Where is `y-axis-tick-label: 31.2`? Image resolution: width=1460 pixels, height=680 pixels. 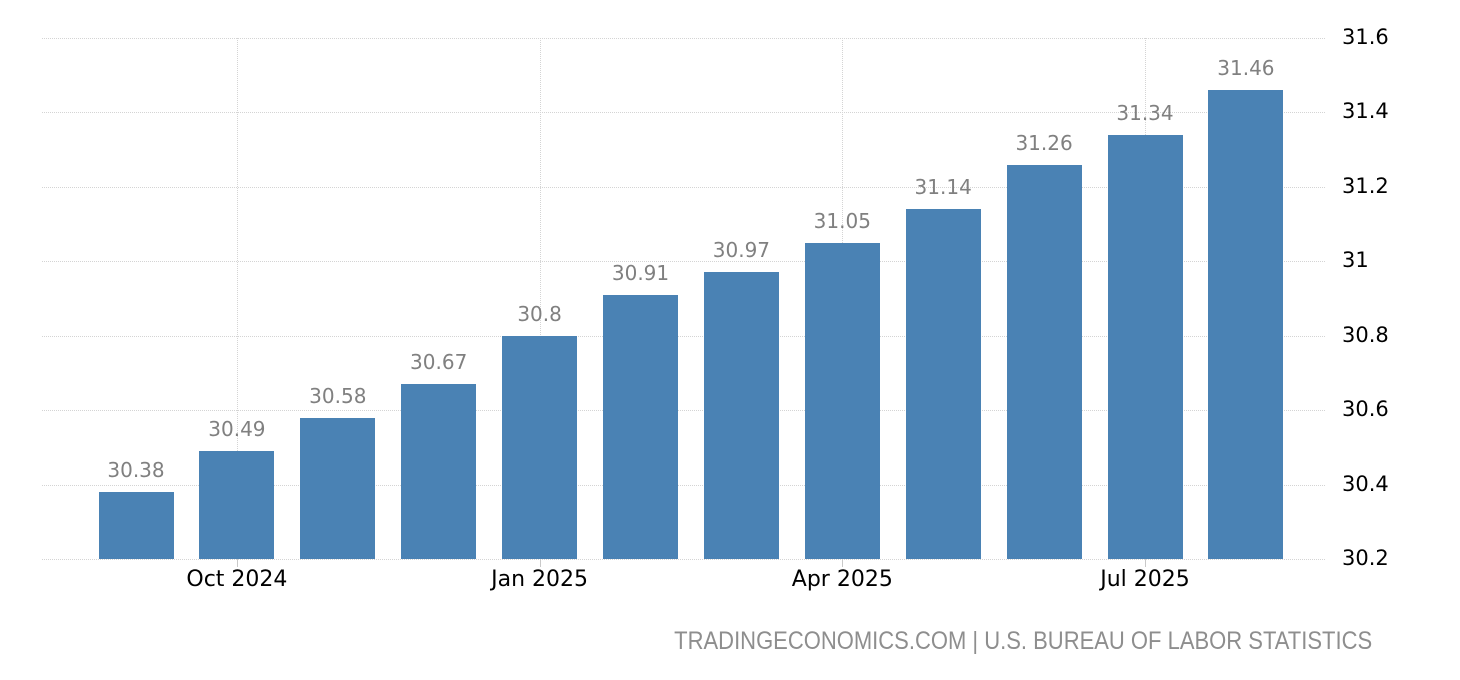
y-axis-tick-label: 31.2 is located at coordinates (1365, 185).